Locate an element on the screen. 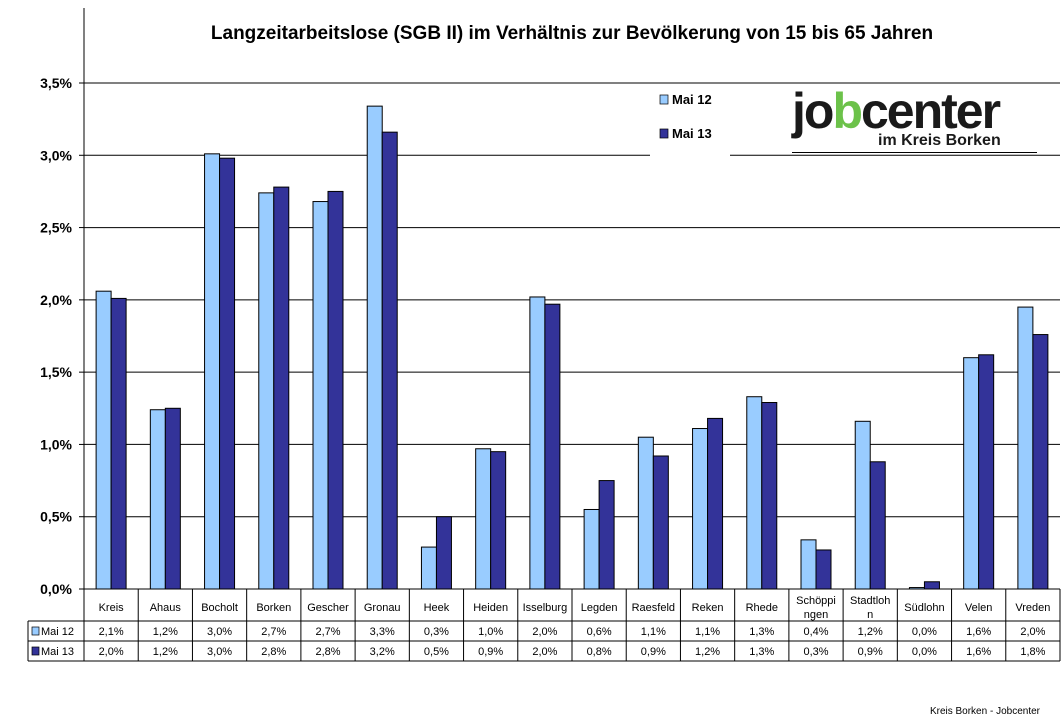 Image resolution: width=1062 pixels, height=725 pixels. x-tick-label: Gronau is located at coordinates (382, 608).